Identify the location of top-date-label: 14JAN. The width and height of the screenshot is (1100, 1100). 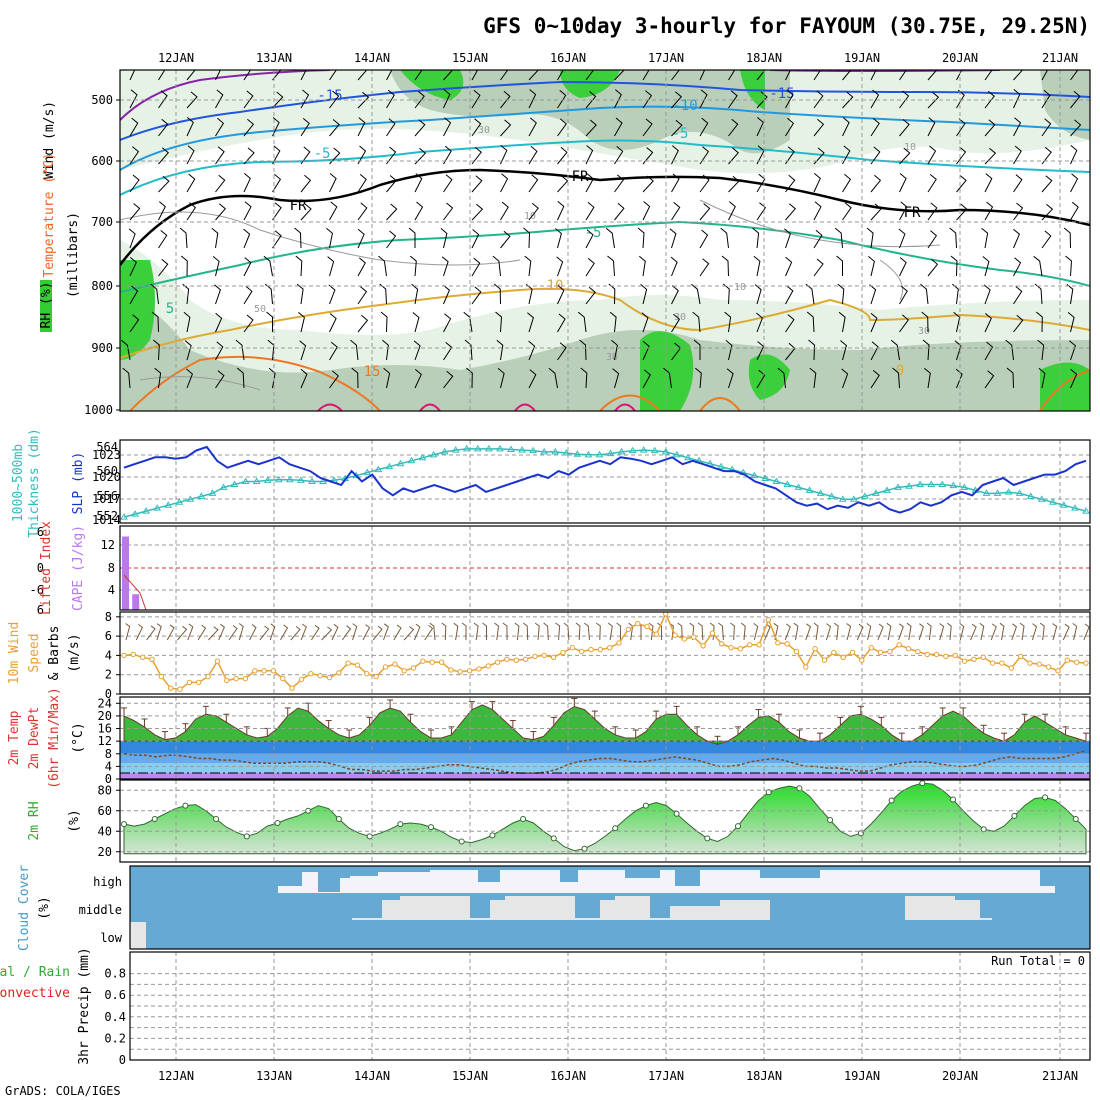
(372, 58).